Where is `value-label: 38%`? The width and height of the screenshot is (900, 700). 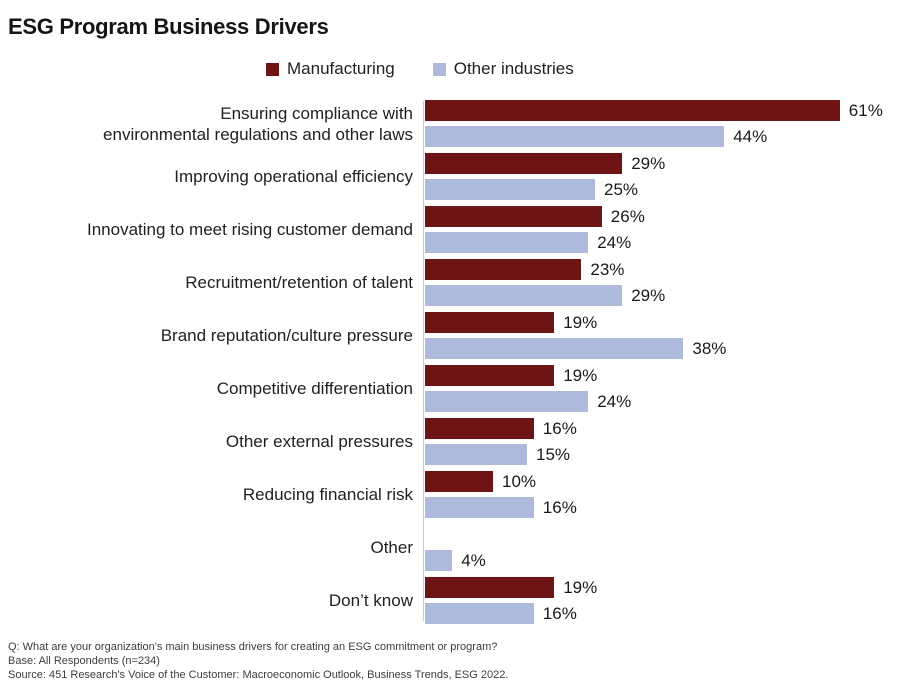 value-label: 38% is located at coordinates (709, 348).